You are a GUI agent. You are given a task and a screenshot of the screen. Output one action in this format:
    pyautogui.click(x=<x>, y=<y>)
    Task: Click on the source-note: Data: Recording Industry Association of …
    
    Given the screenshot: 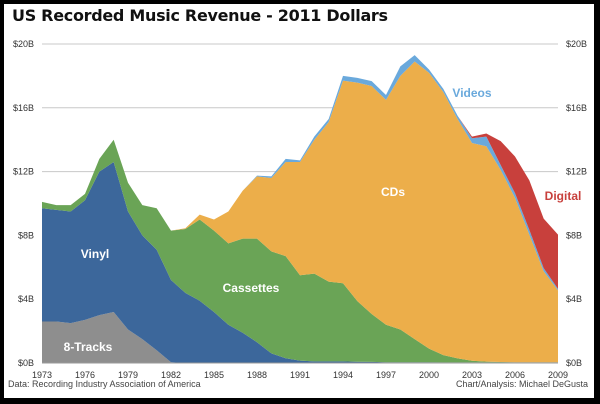 What is the action you would take?
    pyautogui.click(x=104, y=384)
    